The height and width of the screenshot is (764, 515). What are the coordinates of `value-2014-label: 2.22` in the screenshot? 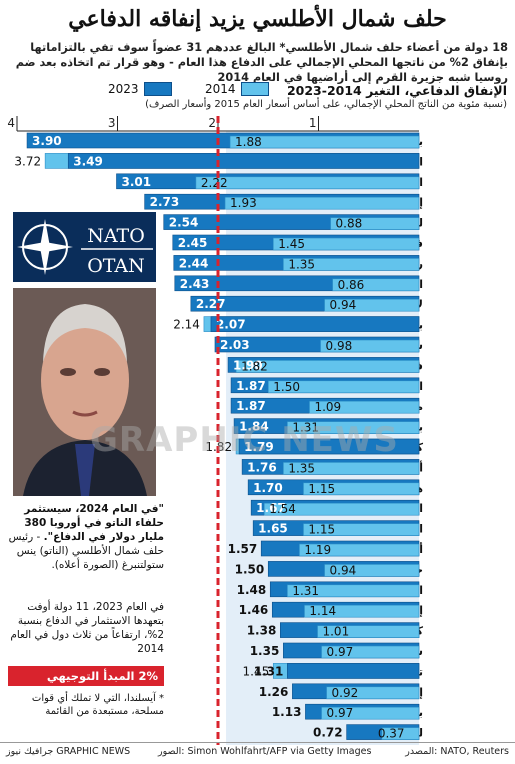 It's located at (214, 183).